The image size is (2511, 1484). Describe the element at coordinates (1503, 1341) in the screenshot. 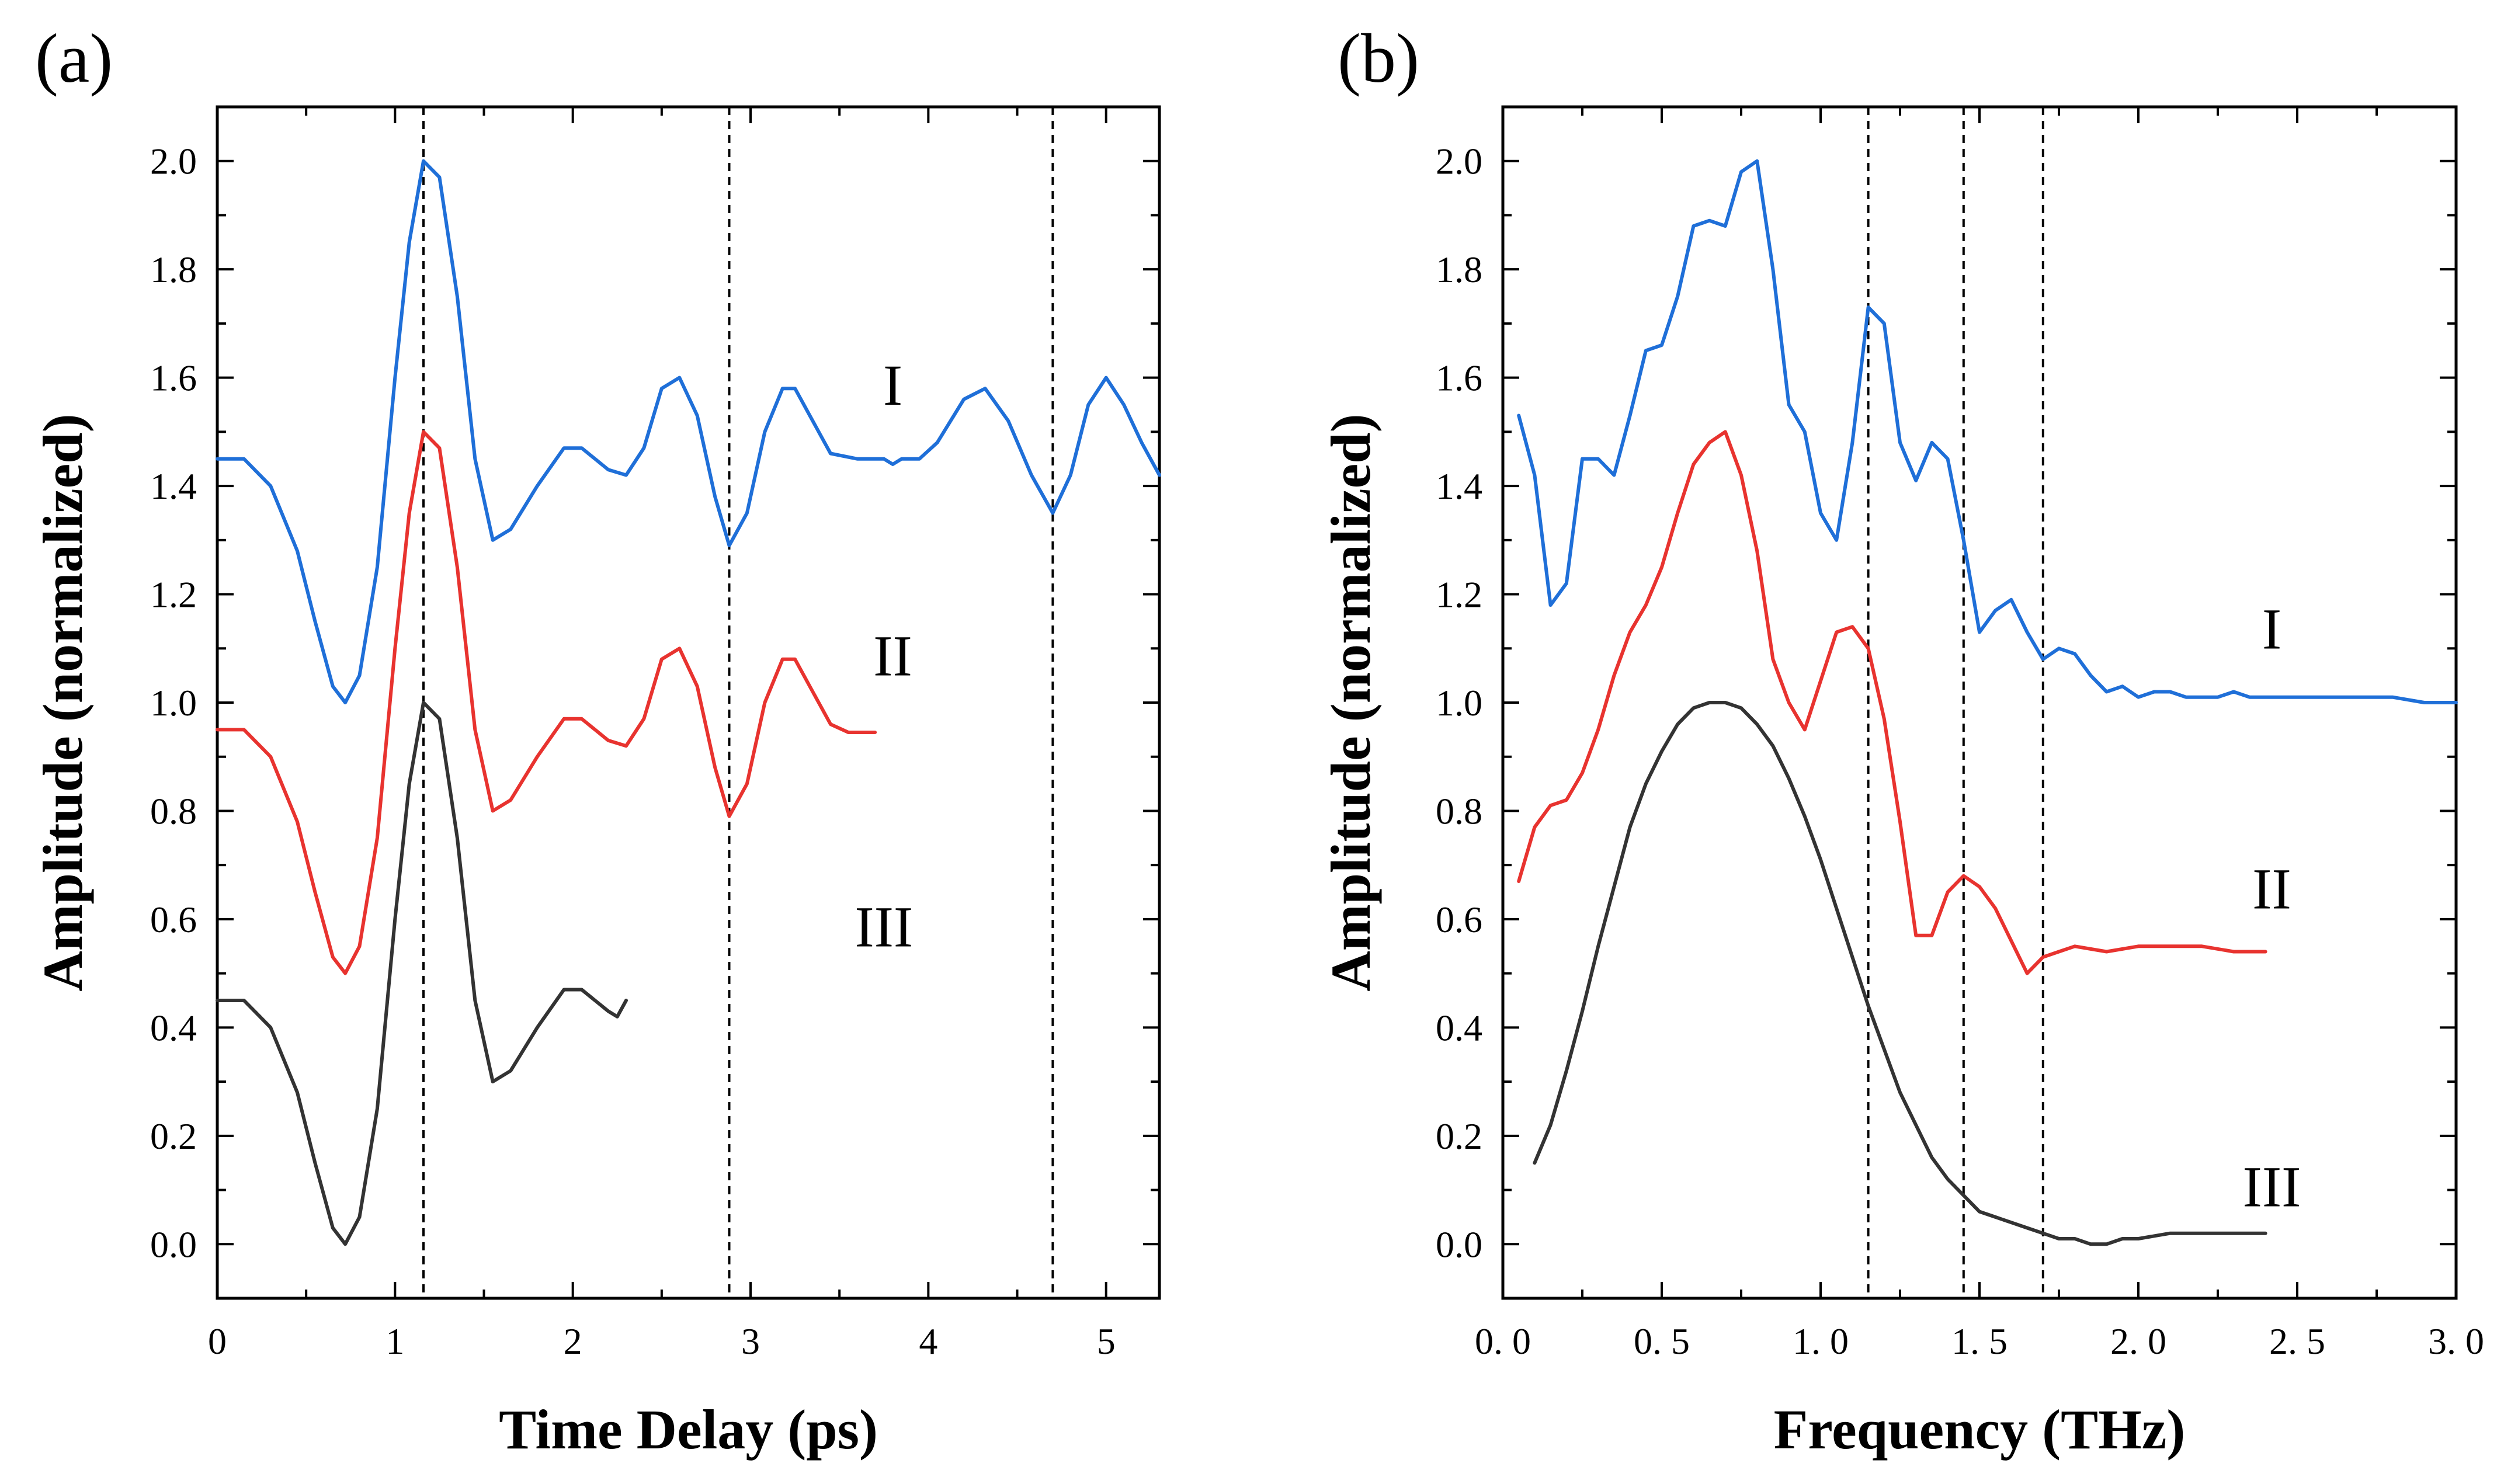

I see `x-tick-label: 0. 0` at that location.